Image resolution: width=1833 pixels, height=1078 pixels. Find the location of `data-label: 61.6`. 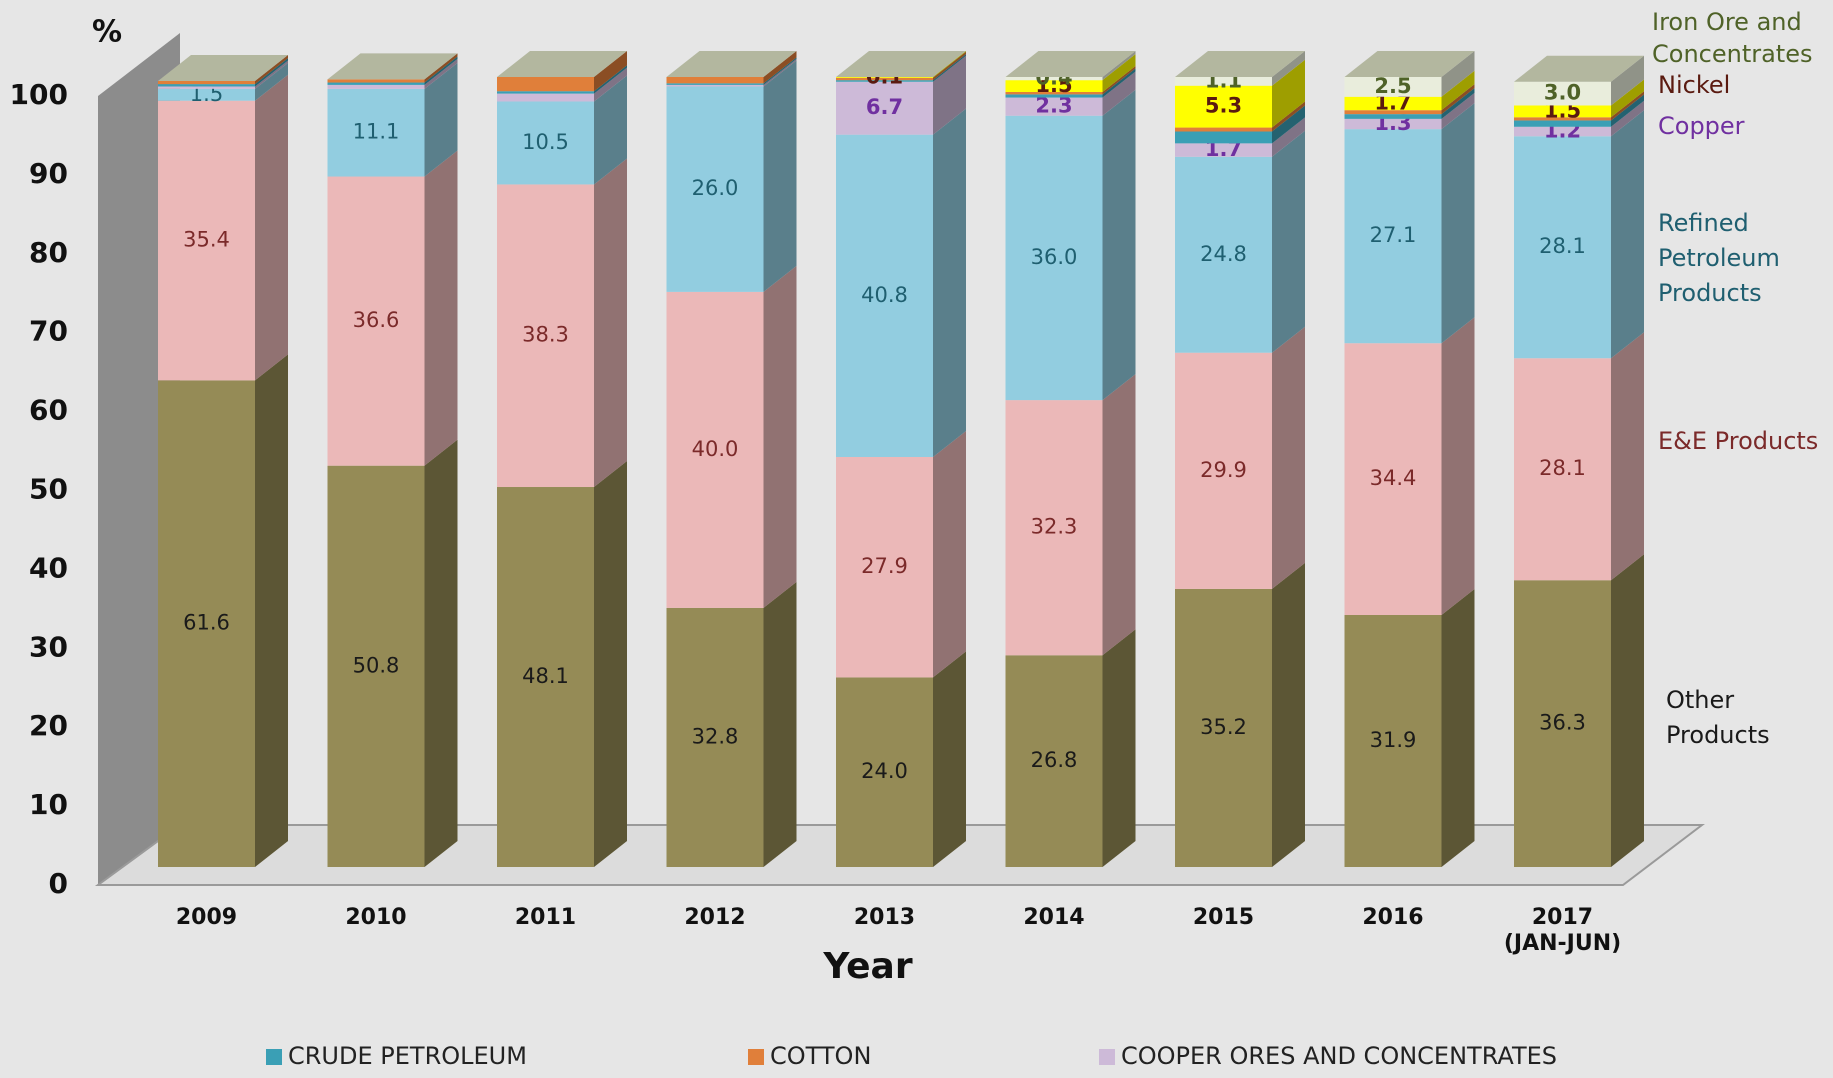

data-label: 61.6 is located at coordinates (206, 623).